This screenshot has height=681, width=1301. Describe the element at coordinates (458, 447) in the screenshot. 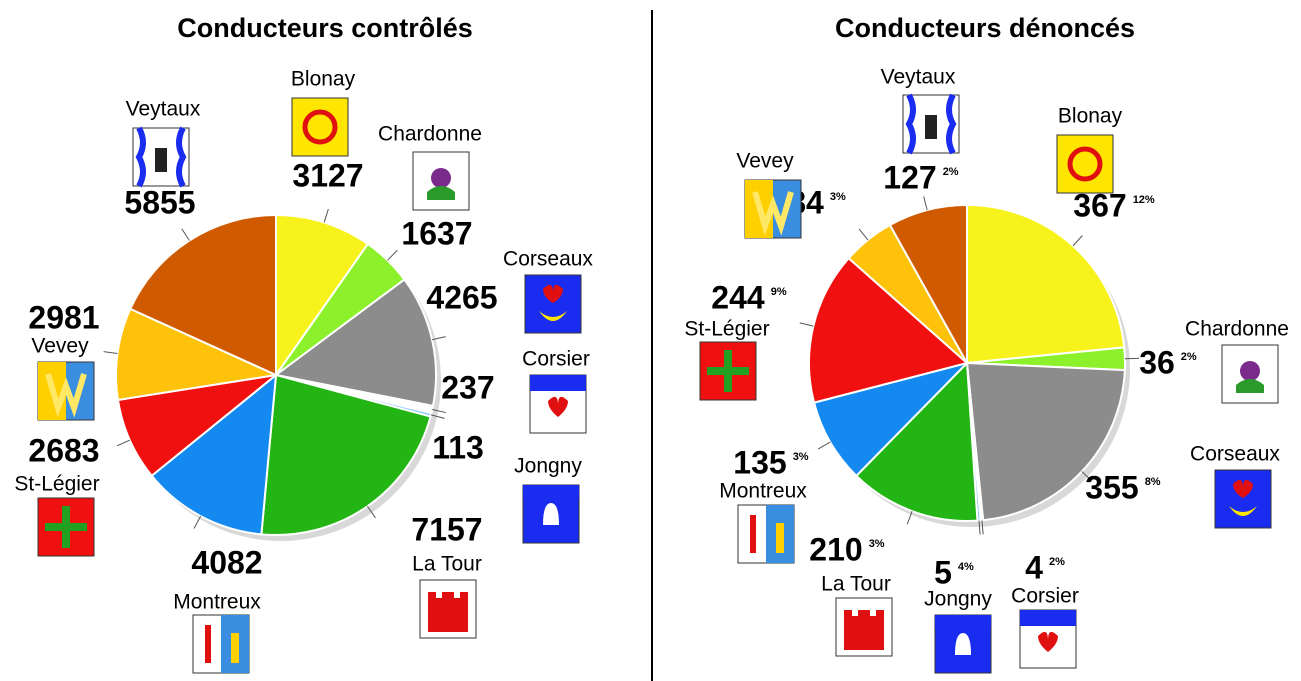

I see `value-label: 113` at that location.